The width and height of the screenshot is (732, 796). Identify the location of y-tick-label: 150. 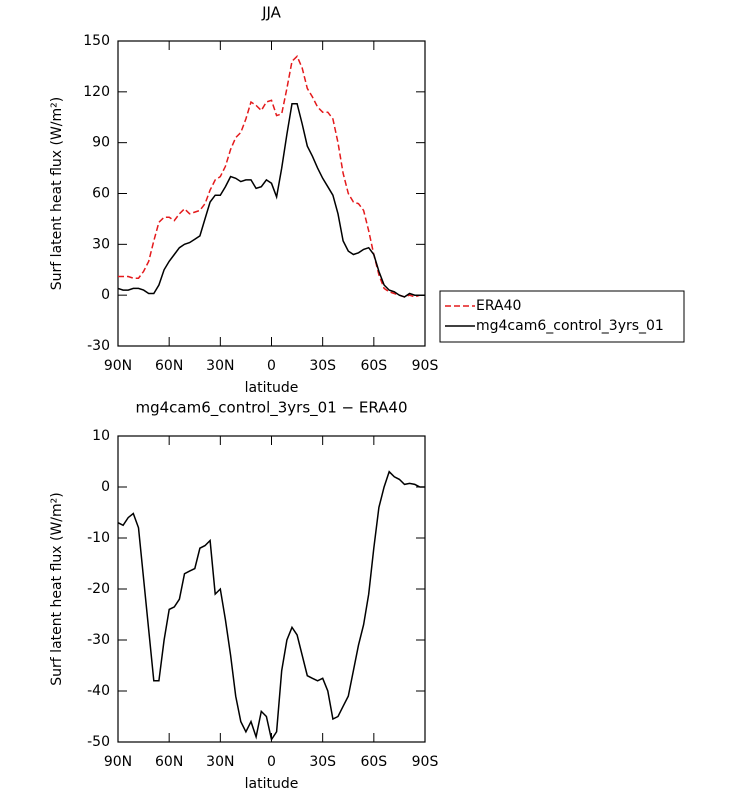
(96, 41).